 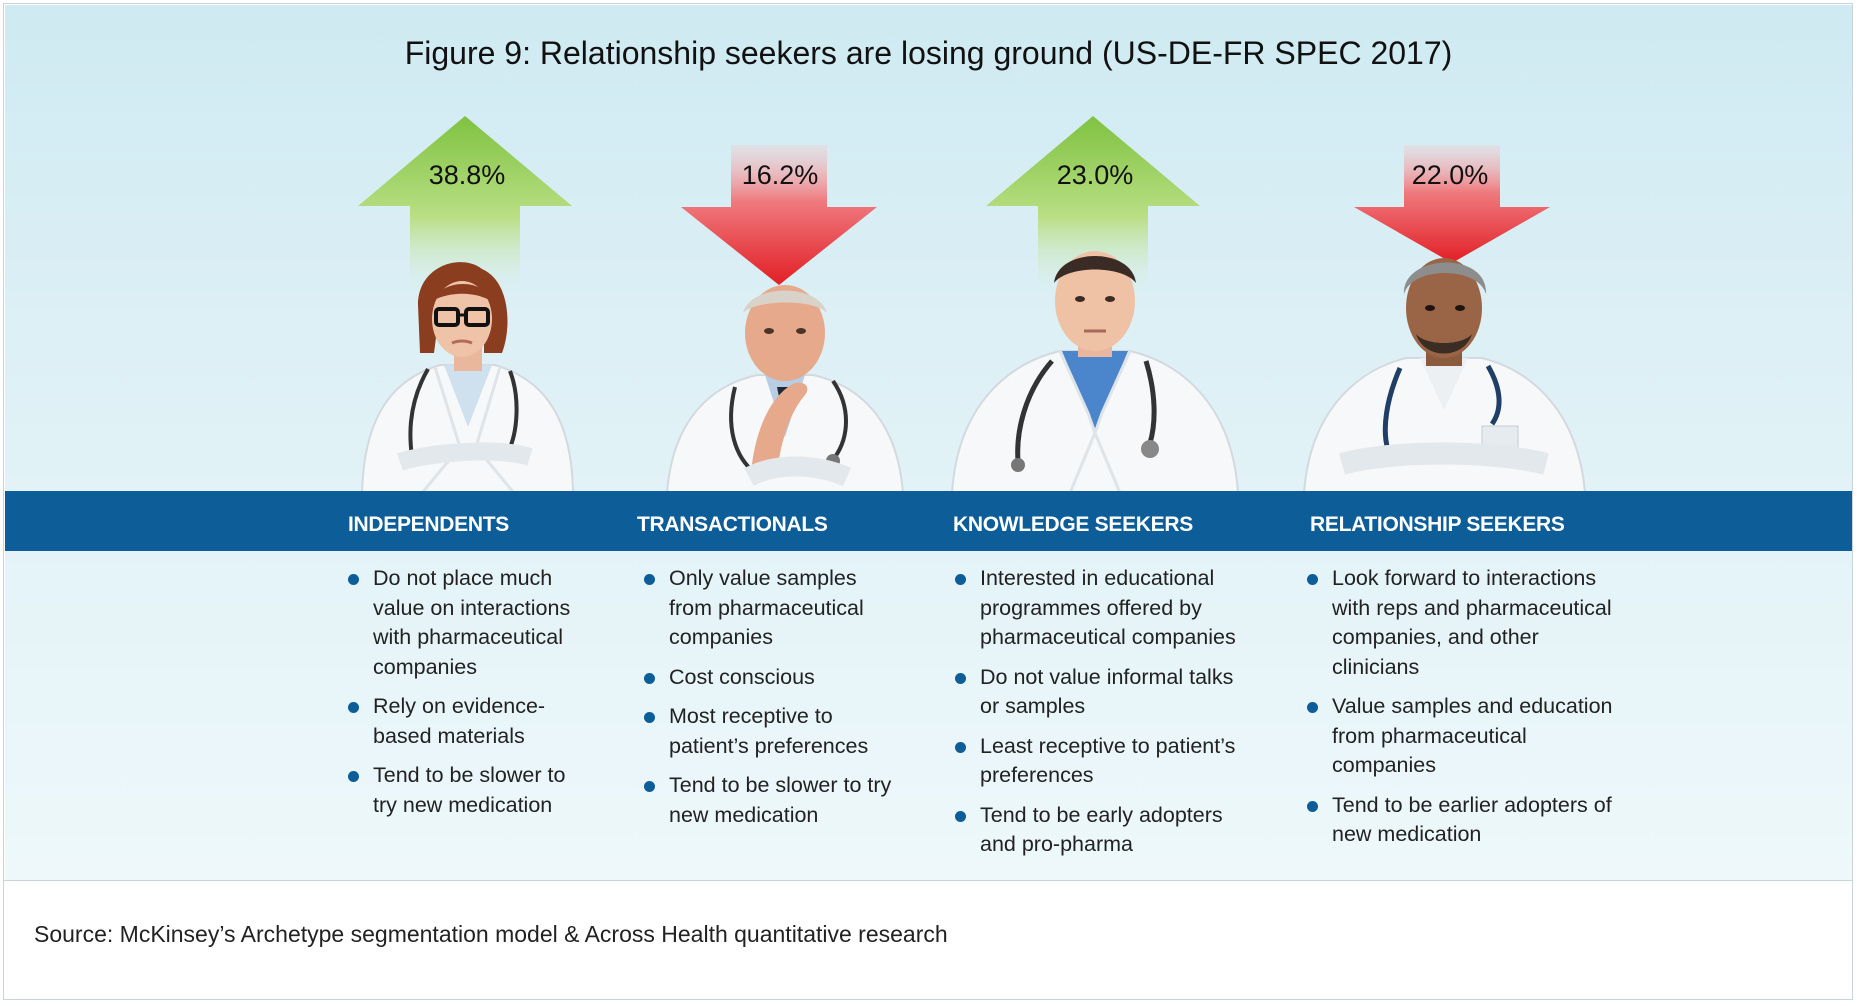 What do you see at coordinates (1105, 692) in the screenshot?
I see `list-item: Do not value informal talks or samples` at bounding box center [1105, 692].